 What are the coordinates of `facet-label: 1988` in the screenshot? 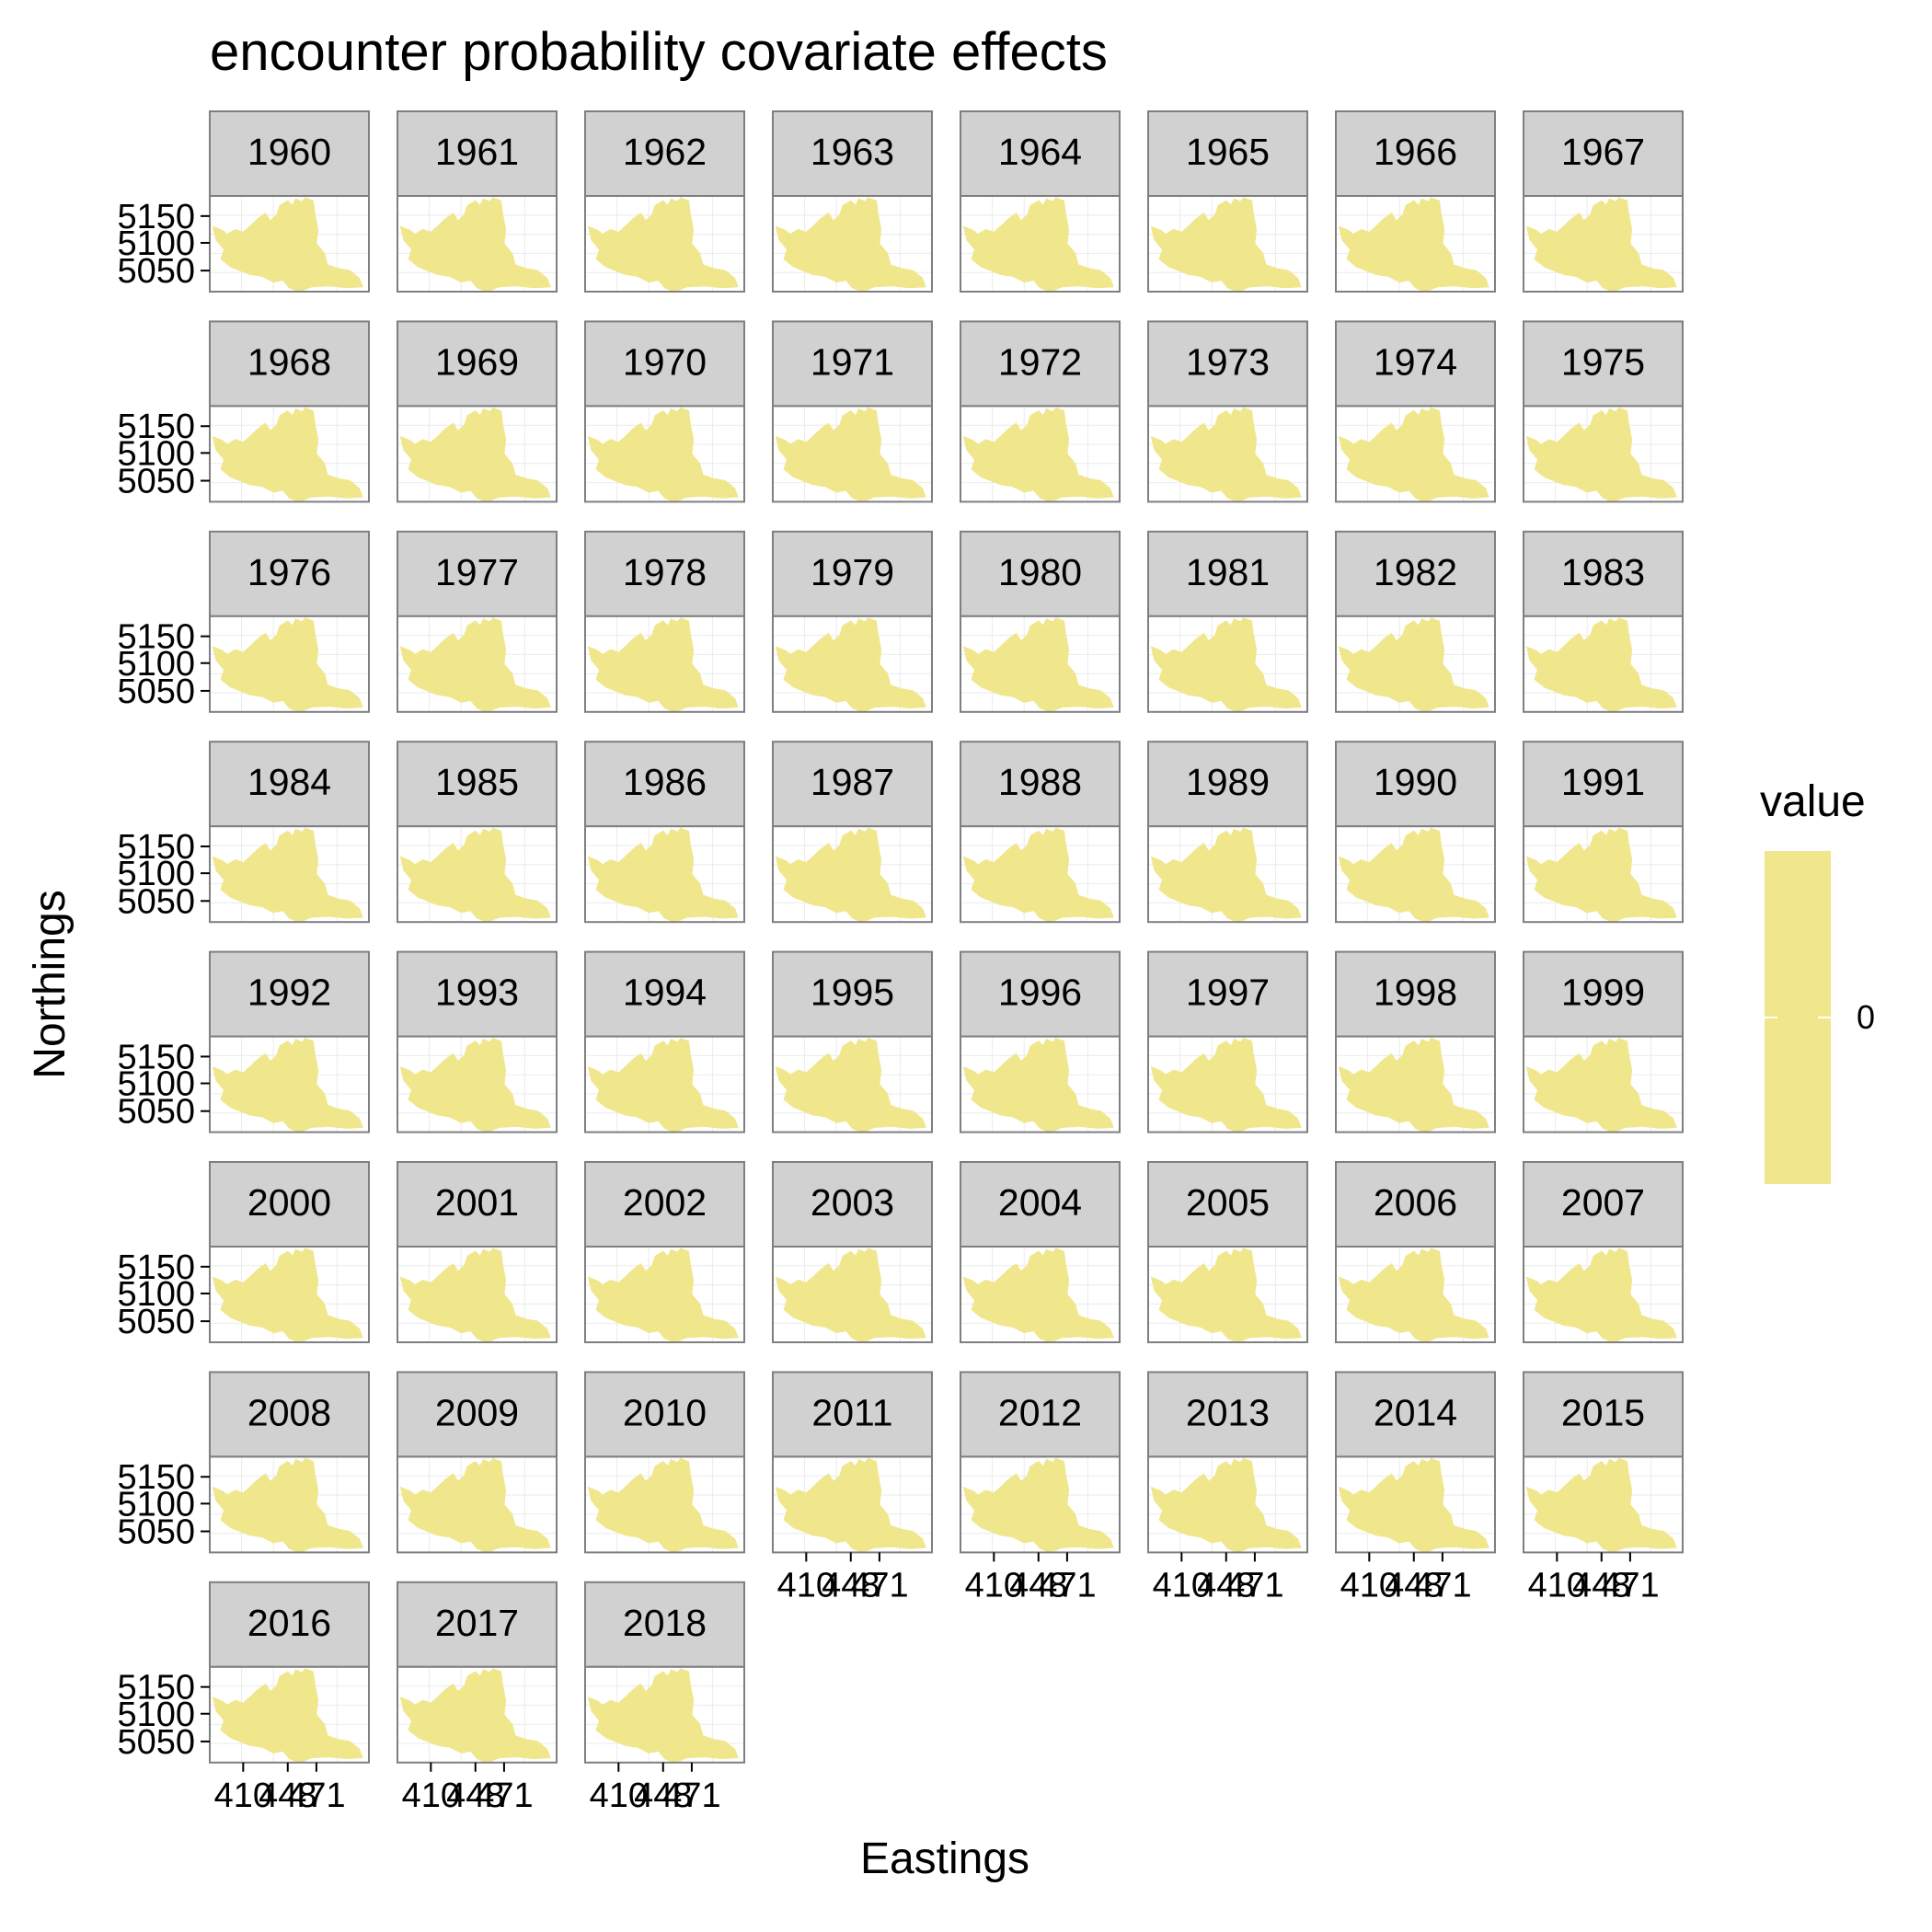 It's located at (1040, 782).